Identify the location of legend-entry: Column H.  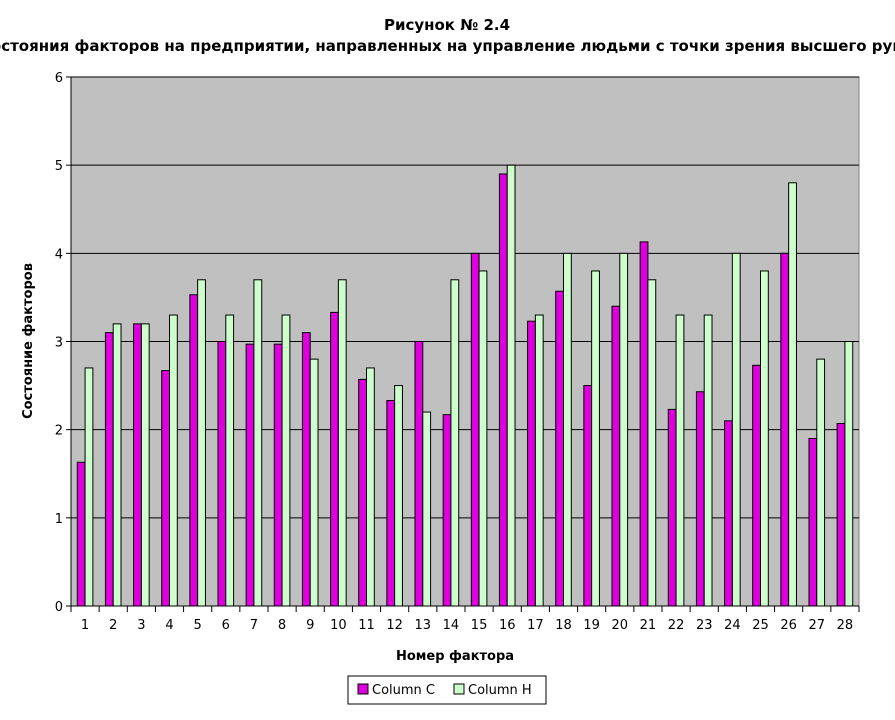
(500, 690).